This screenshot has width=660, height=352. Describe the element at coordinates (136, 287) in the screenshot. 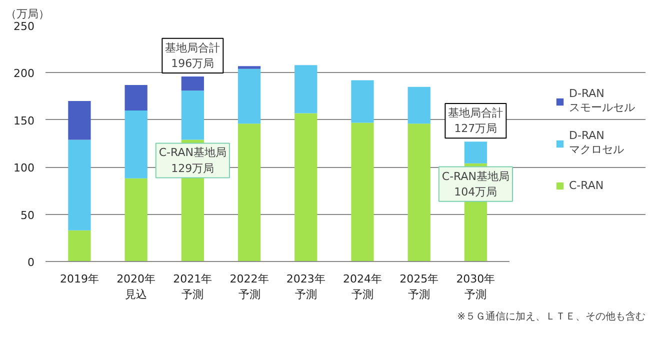

I see `x-tick-label: 2020年見込` at that location.